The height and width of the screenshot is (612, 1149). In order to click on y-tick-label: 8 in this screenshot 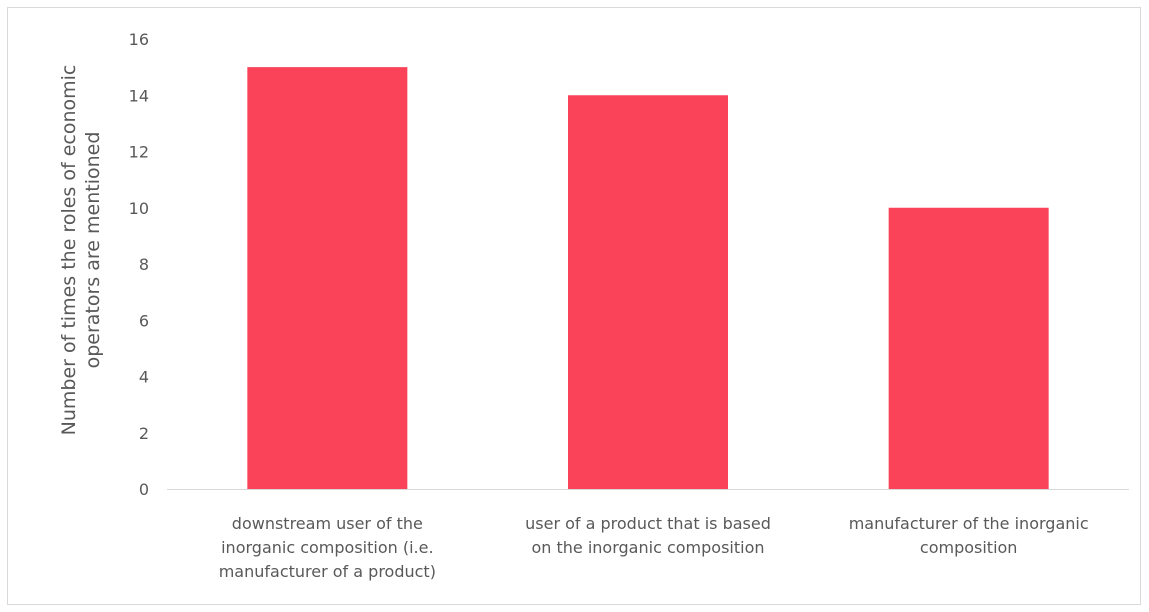, I will do `click(144, 264)`.